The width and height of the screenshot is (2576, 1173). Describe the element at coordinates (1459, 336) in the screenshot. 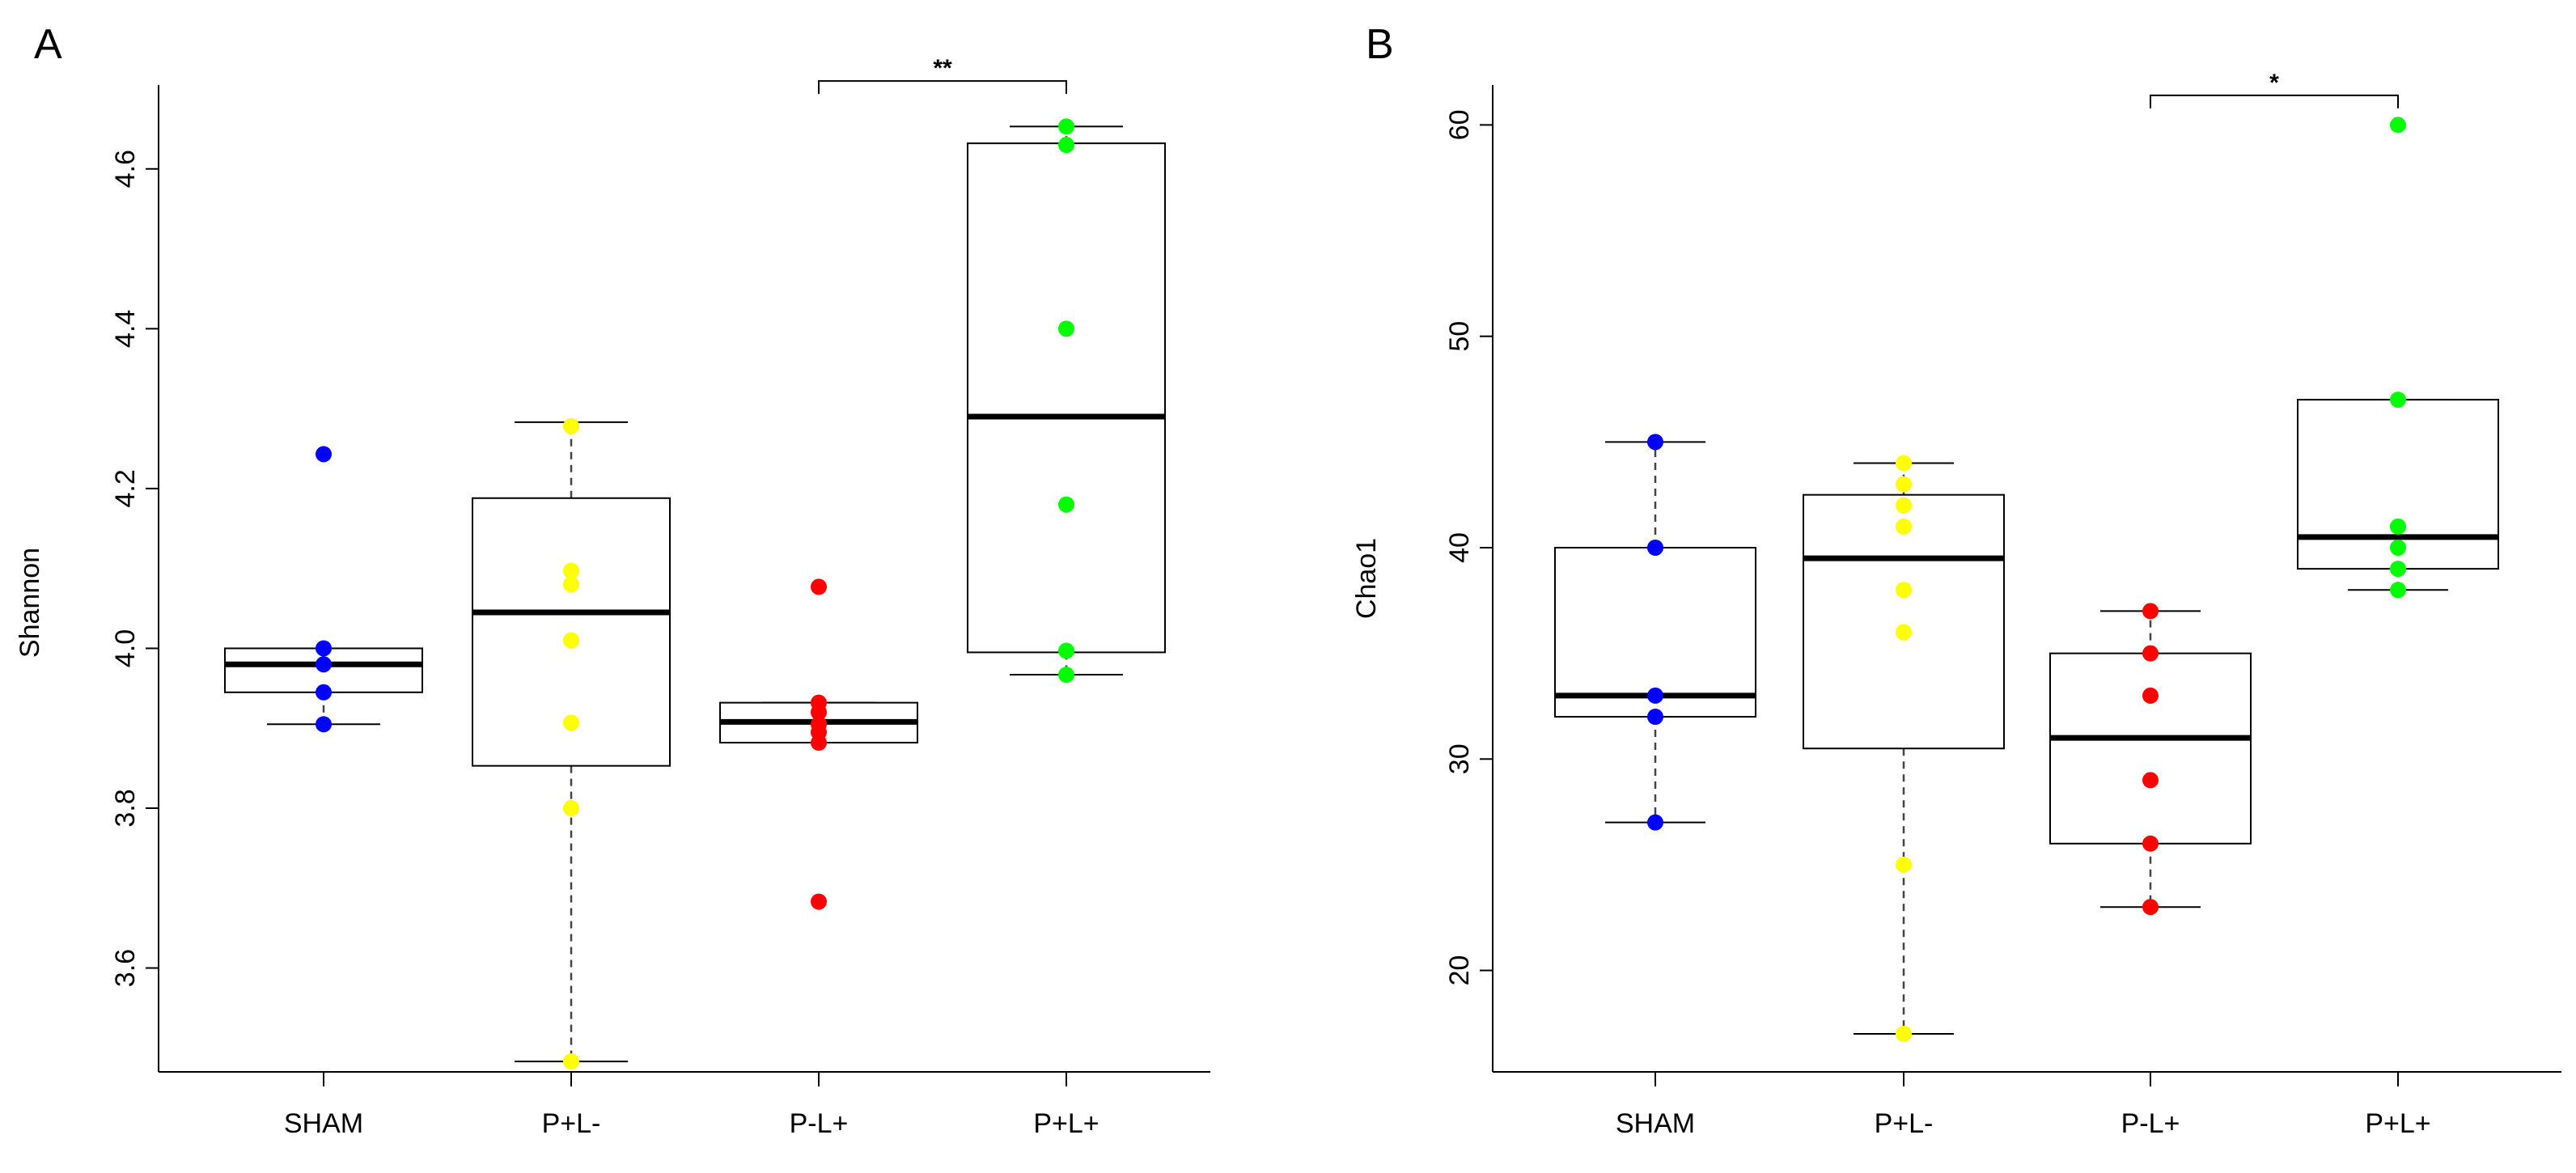

I see `y-tick-label: 50` at that location.